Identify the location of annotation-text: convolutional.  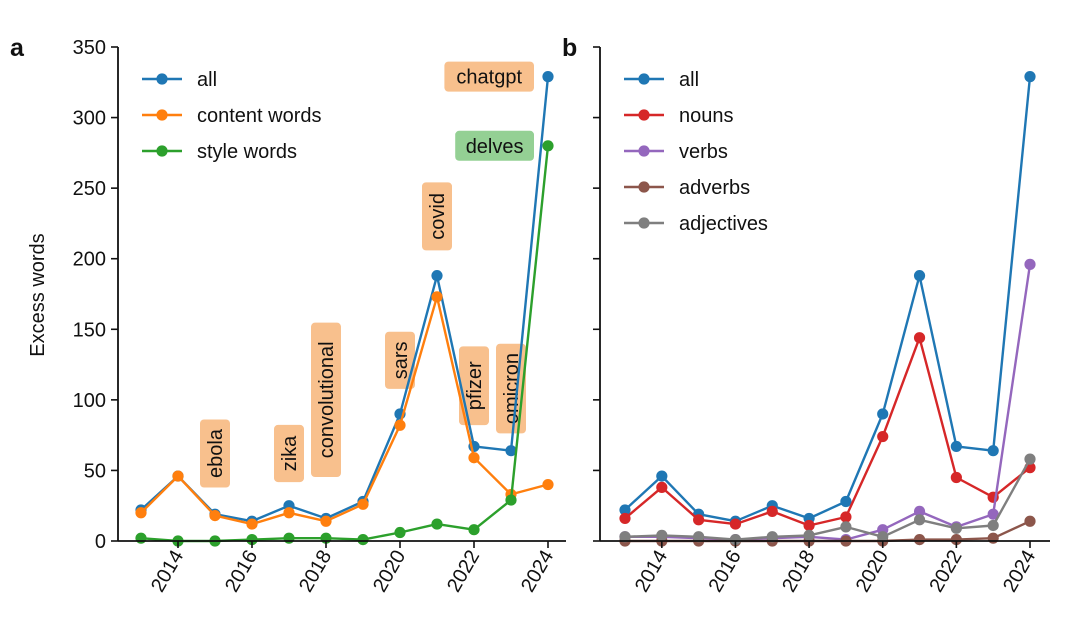
(327, 399).